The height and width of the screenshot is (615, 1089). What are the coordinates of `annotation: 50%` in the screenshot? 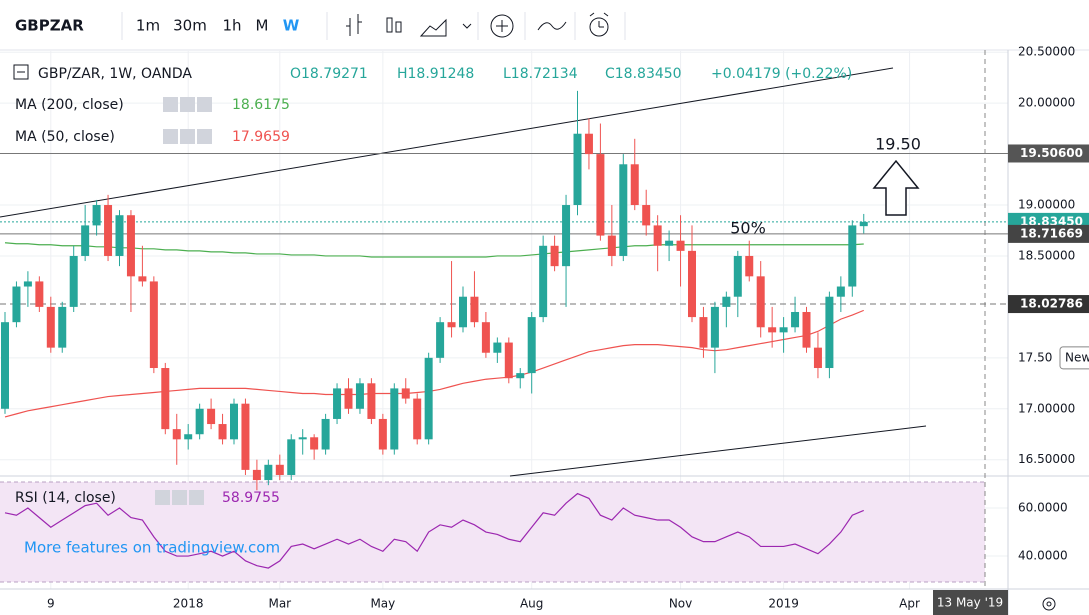 It's located at (748, 228).